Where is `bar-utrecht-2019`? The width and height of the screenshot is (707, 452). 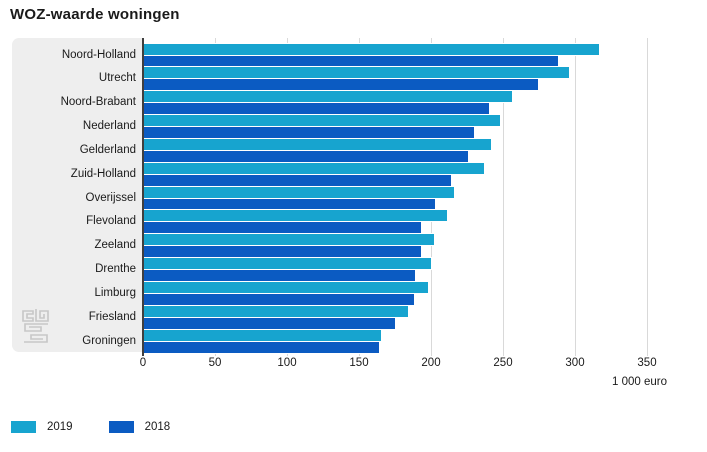
bar-utrecht-2019 is located at coordinates (356, 73).